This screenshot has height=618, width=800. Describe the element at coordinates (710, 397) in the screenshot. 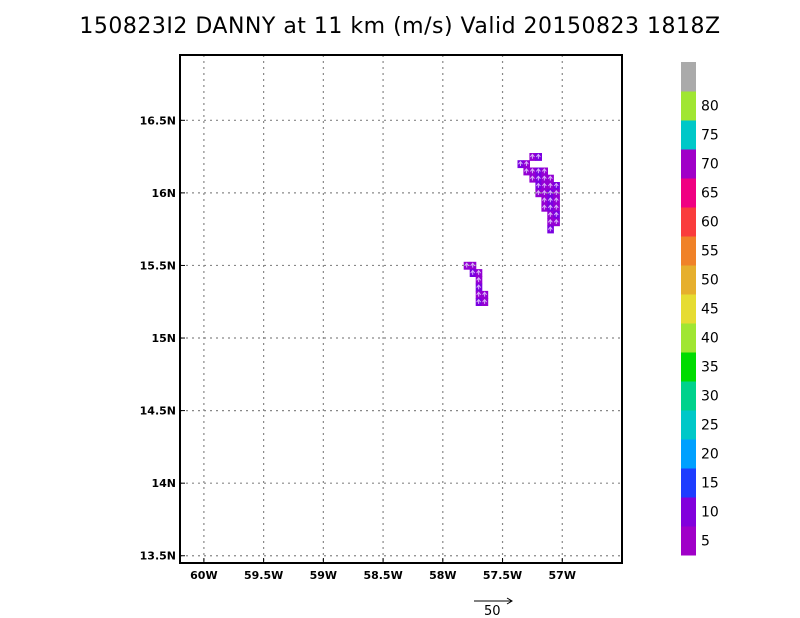

I see `colorbar-label: 30` at that location.